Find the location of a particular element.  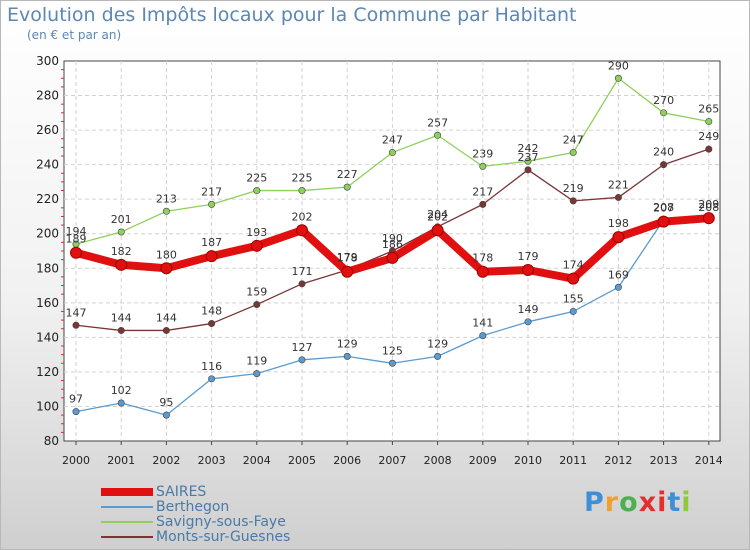

data-label: 194 is located at coordinates (76, 231).